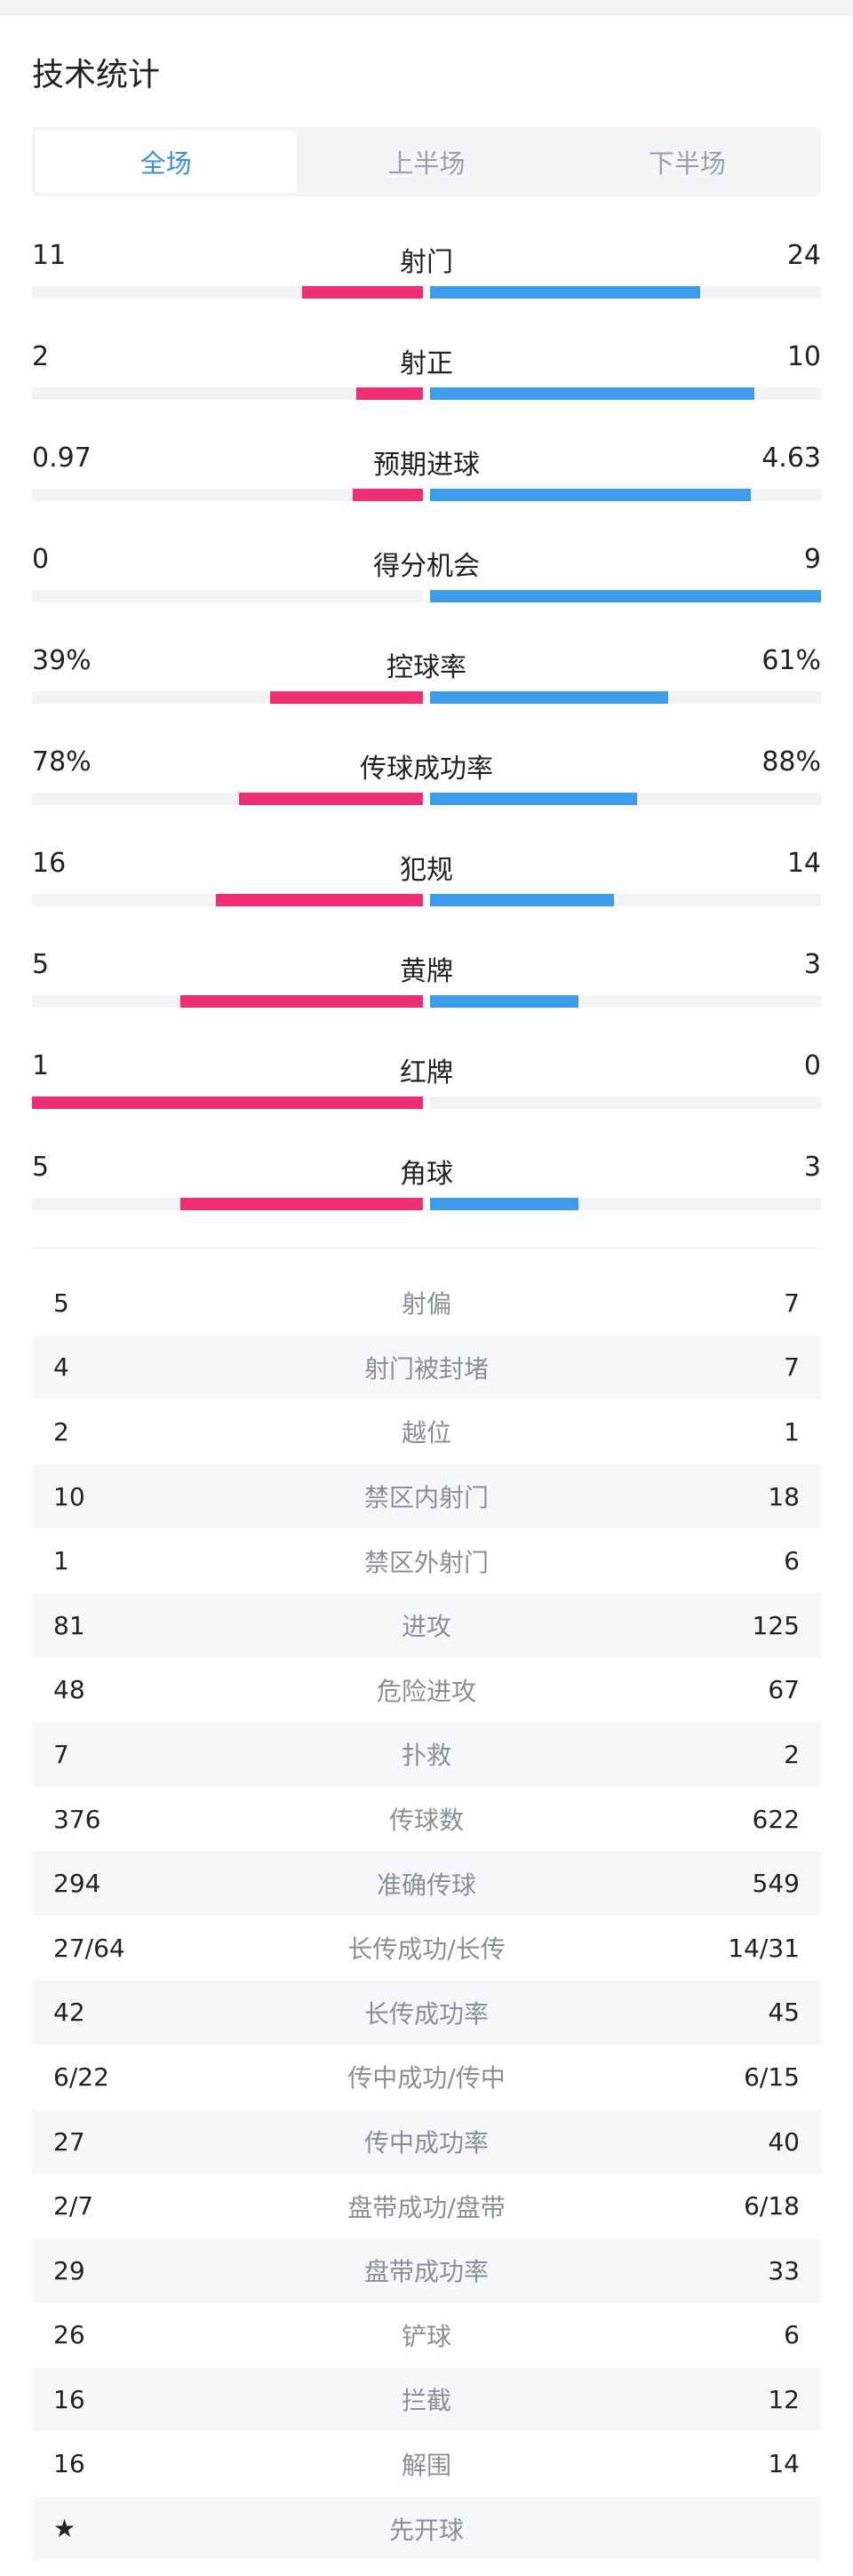 The image size is (853, 2576). Describe the element at coordinates (426, 1885) in the screenshot. I see `stat-name: 准确传球` at that location.